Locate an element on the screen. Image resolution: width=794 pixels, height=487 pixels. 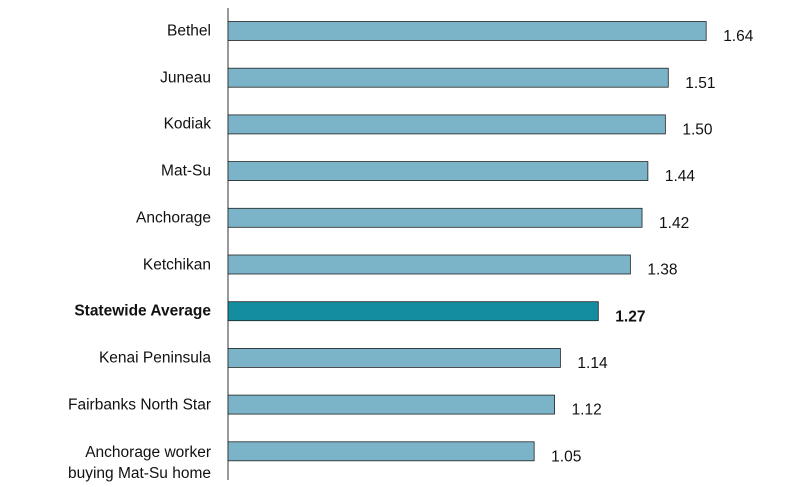
value-label: 1.51 is located at coordinates (700, 83).